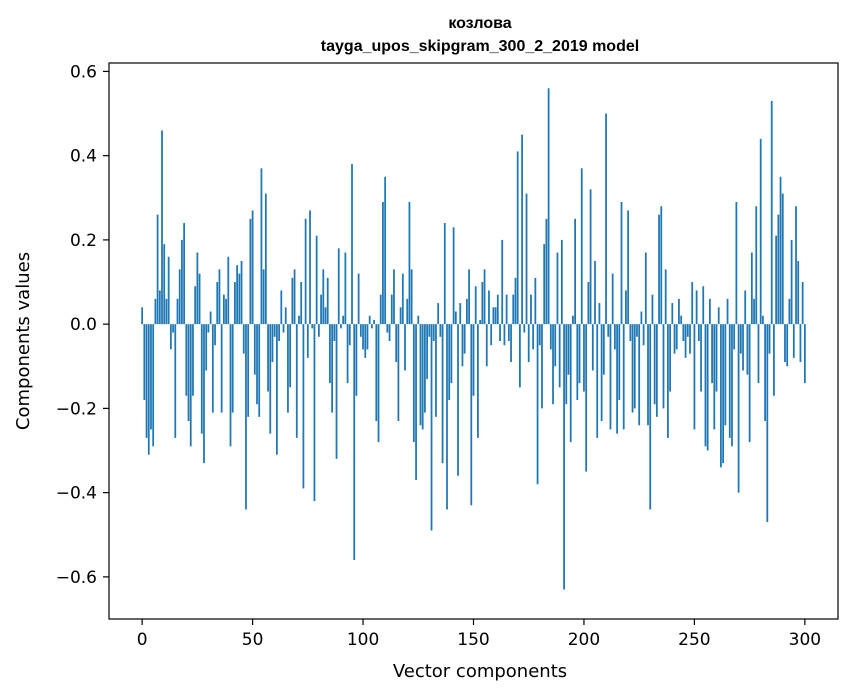 Image resolution: width=867 pixels, height=696 pixels. I want to click on x-axis-label: Vector components, so click(480, 671).